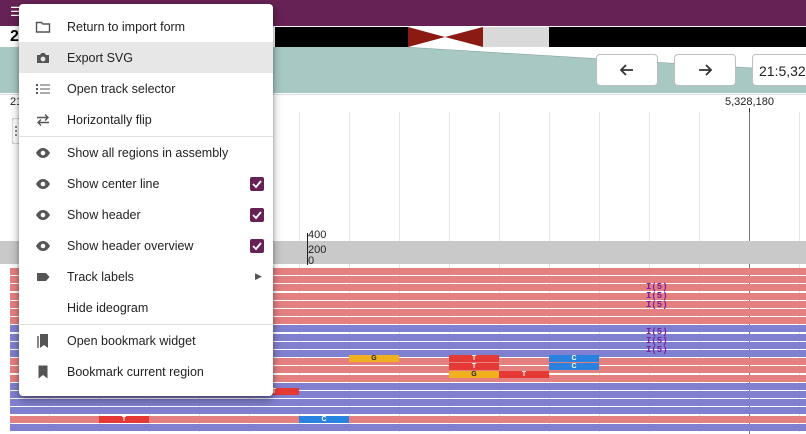 The height and width of the screenshot is (434, 806). Describe the element at coordinates (257, 183) in the screenshot. I see `show-center-line-checkbox` at that location.